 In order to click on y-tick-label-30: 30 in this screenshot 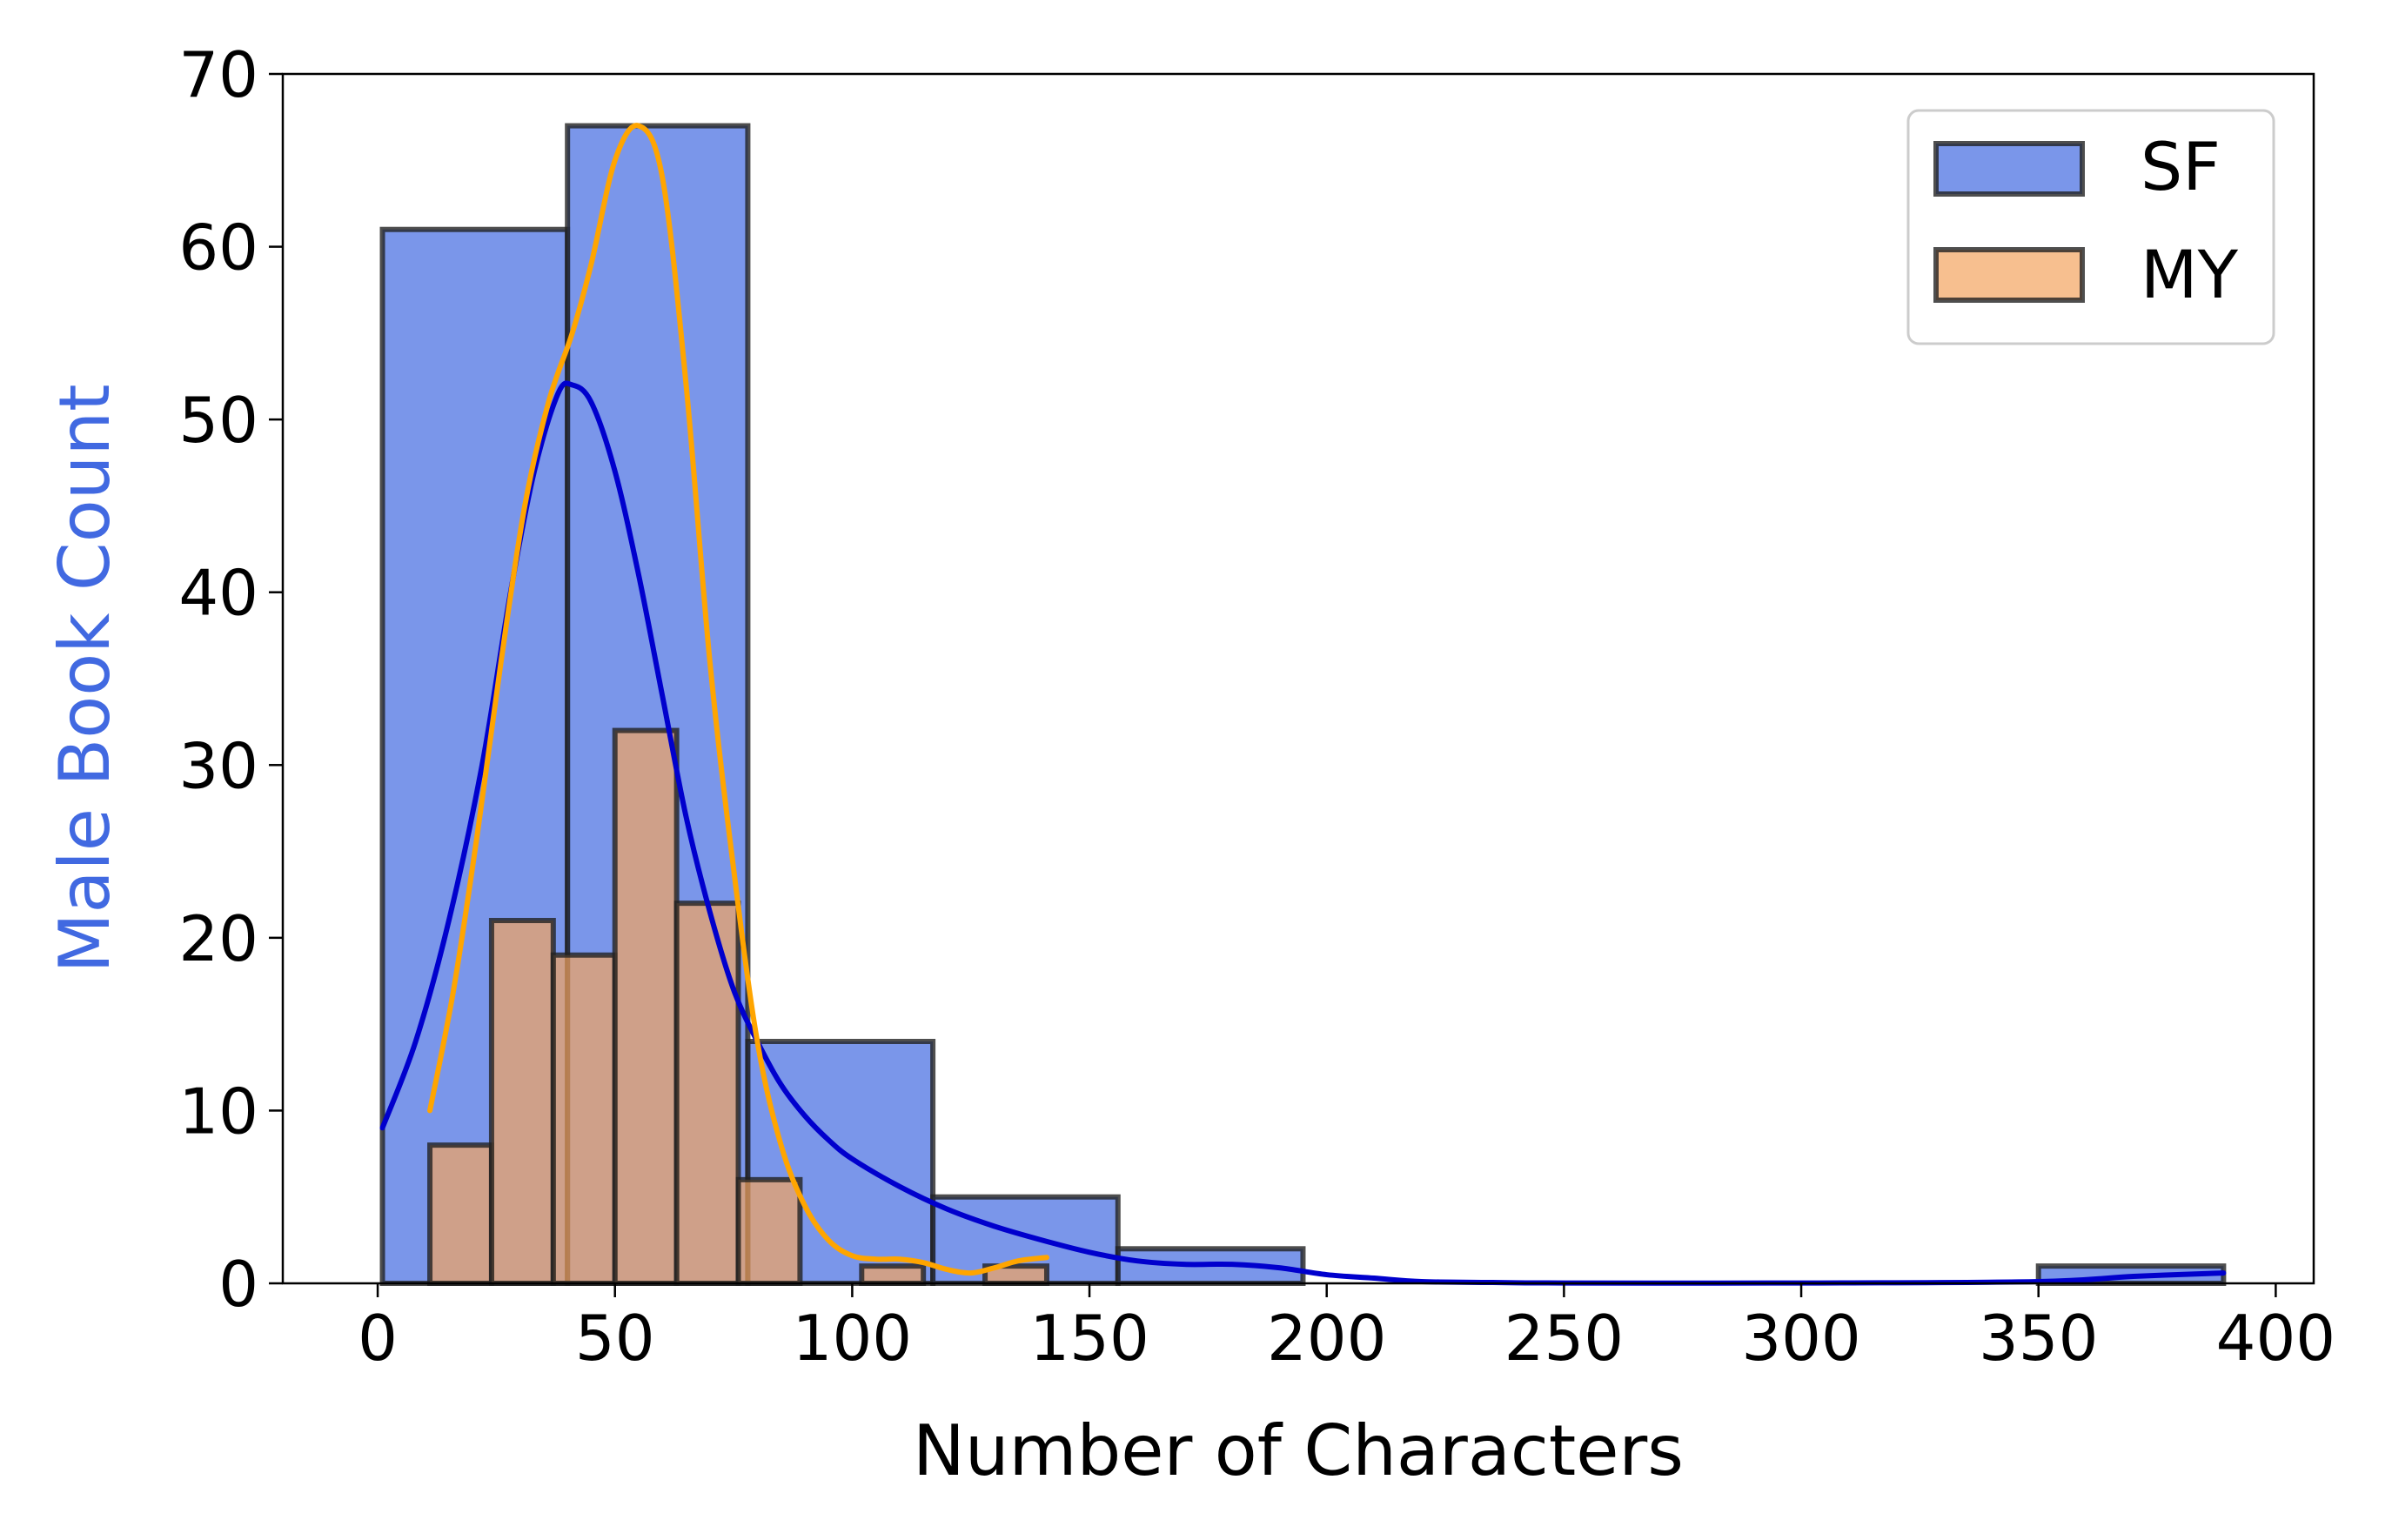, I will do `click(218, 765)`.